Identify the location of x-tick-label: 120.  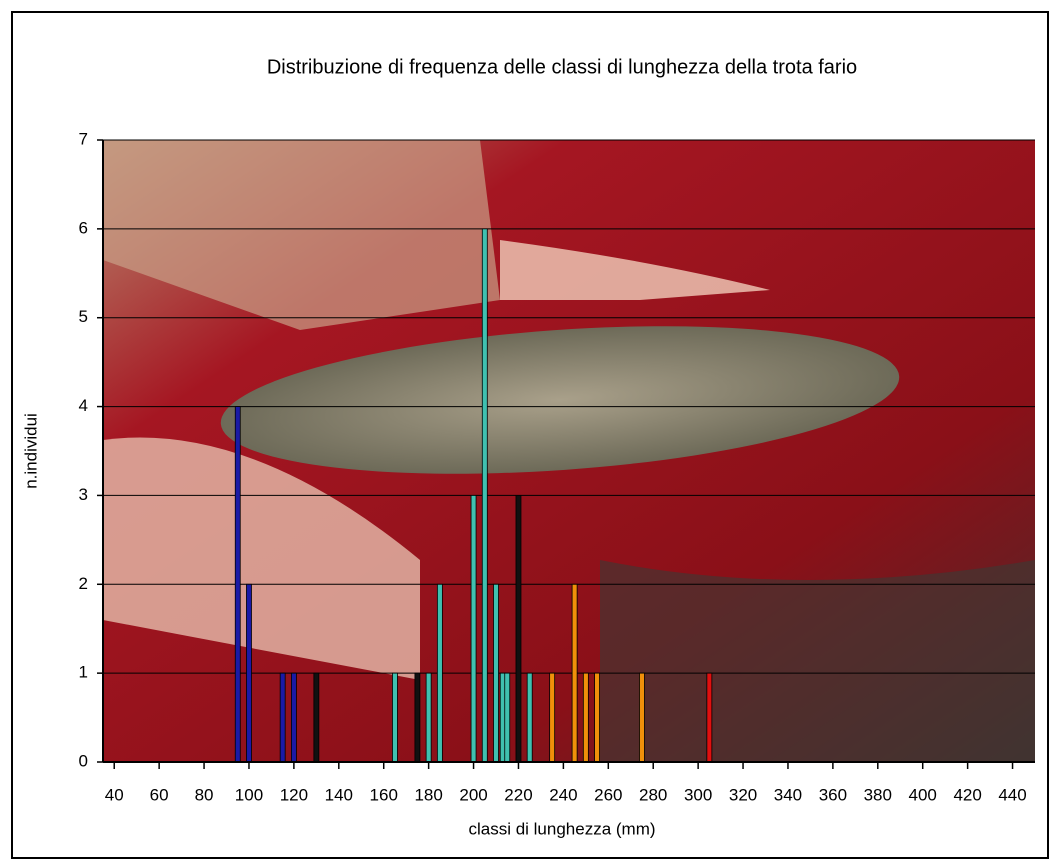
(294, 794).